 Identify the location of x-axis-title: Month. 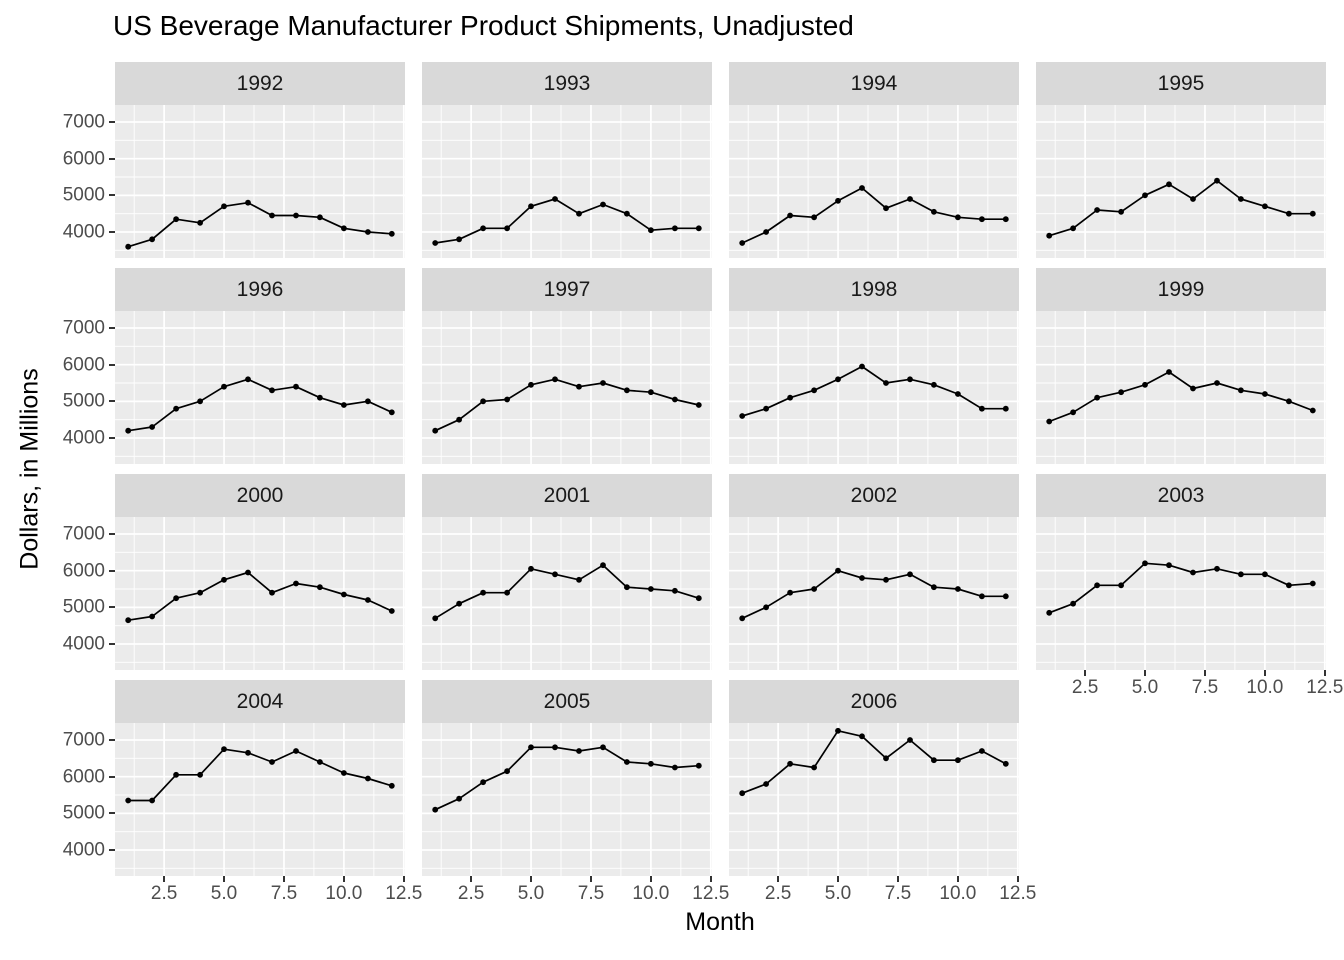
(720, 922).